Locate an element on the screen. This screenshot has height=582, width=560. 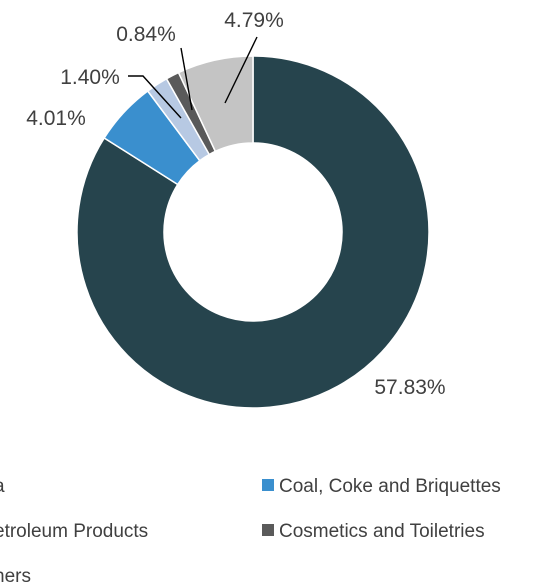
data-label-3: 0.84% is located at coordinates (146, 34).